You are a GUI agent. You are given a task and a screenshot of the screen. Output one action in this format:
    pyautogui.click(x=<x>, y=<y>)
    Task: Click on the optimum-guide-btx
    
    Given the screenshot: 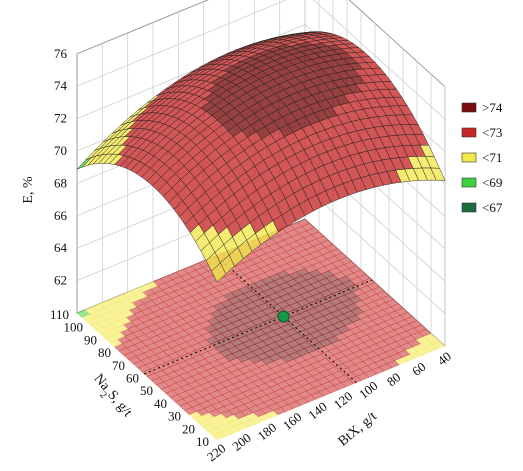 What is the action you would take?
    pyautogui.click(x=258, y=327)
    